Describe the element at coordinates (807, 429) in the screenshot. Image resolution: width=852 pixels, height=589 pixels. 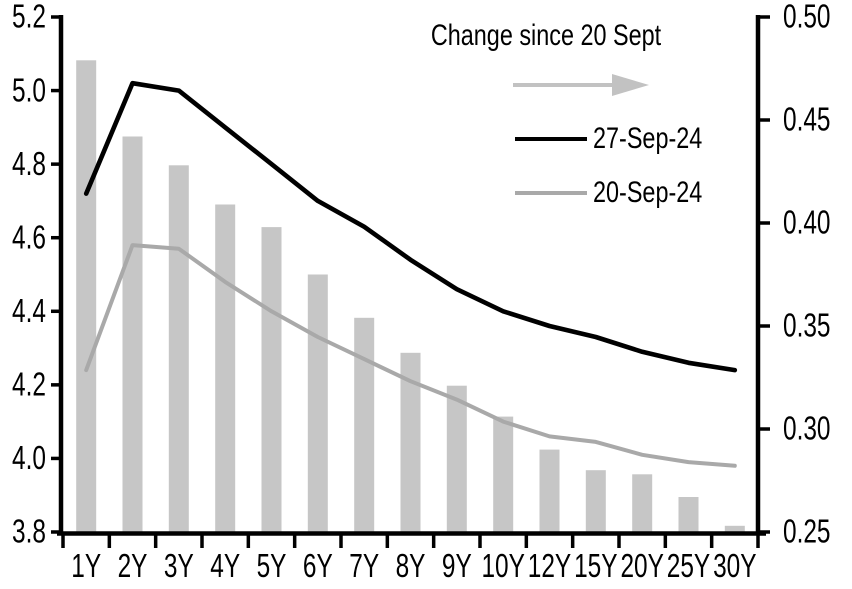
I see `right-axis-label-0.30: 0.30` at that location.